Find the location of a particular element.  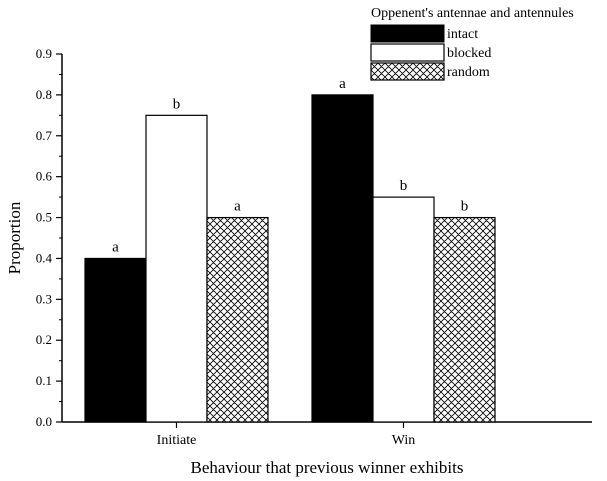

y-tick-label: 0.9 is located at coordinates (44, 53).